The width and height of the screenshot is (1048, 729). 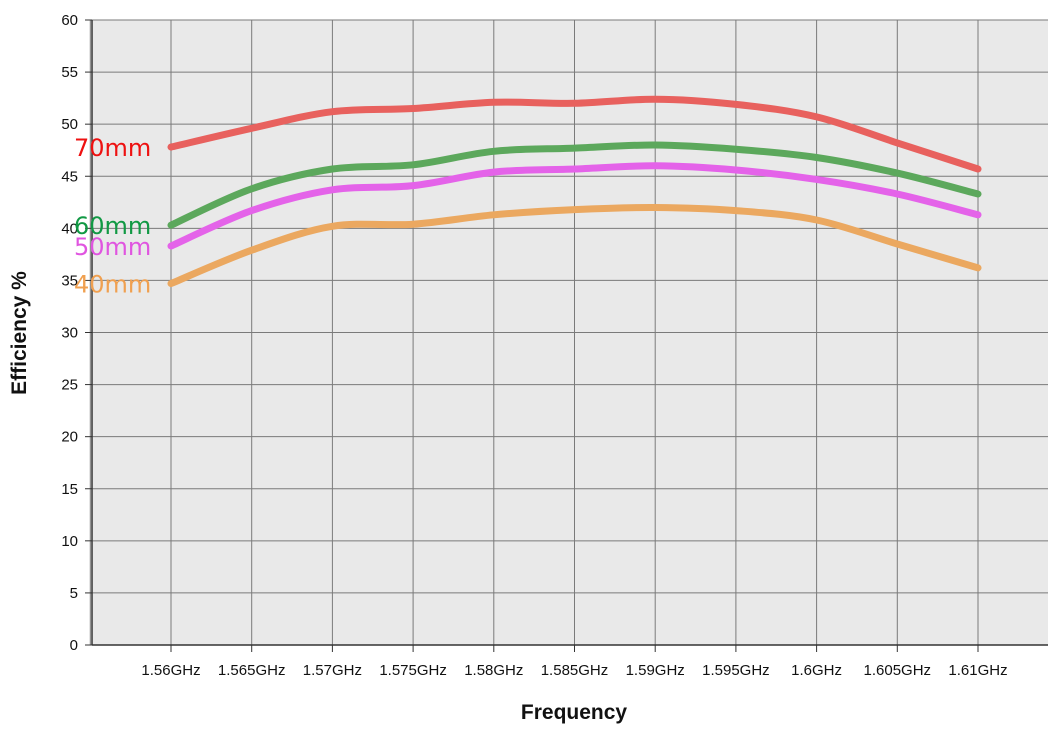 What do you see at coordinates (19, 333) in the screenshot?
I see `y-axis-title: Efficiency %` at bounding box center [19, 333].